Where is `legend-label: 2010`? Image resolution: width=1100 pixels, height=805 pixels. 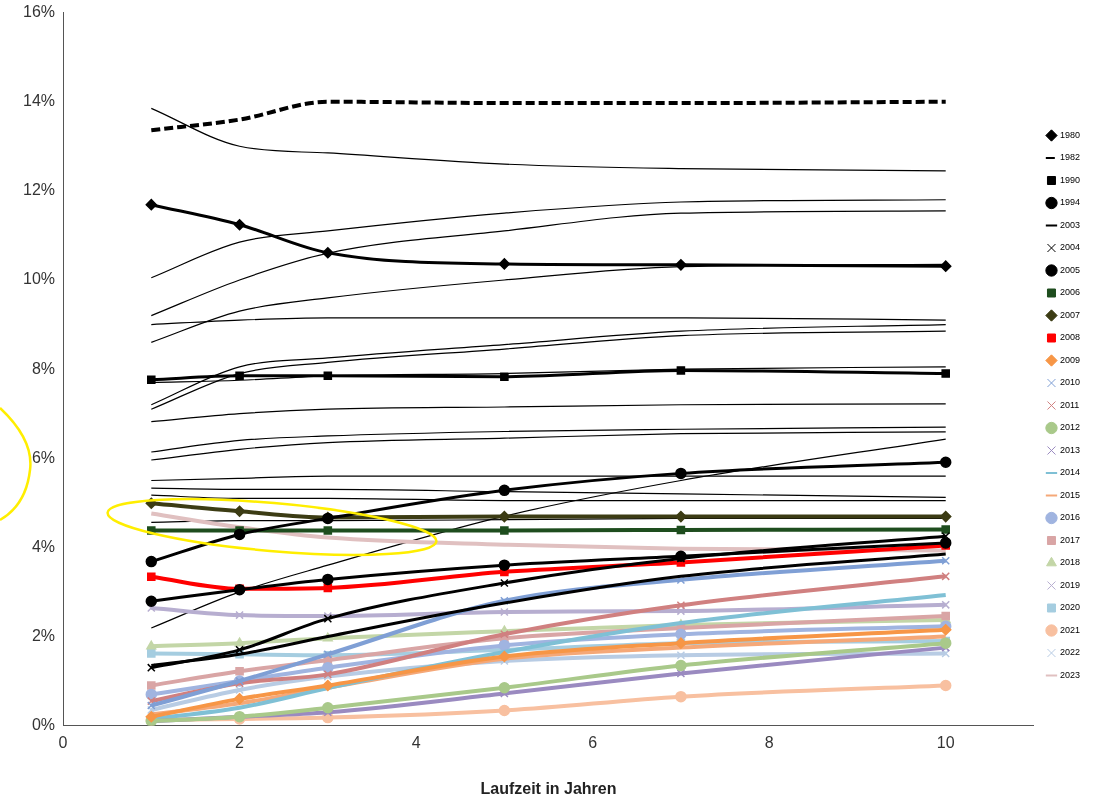 legend-label: 2010 is located at coordinates (1070, 382).